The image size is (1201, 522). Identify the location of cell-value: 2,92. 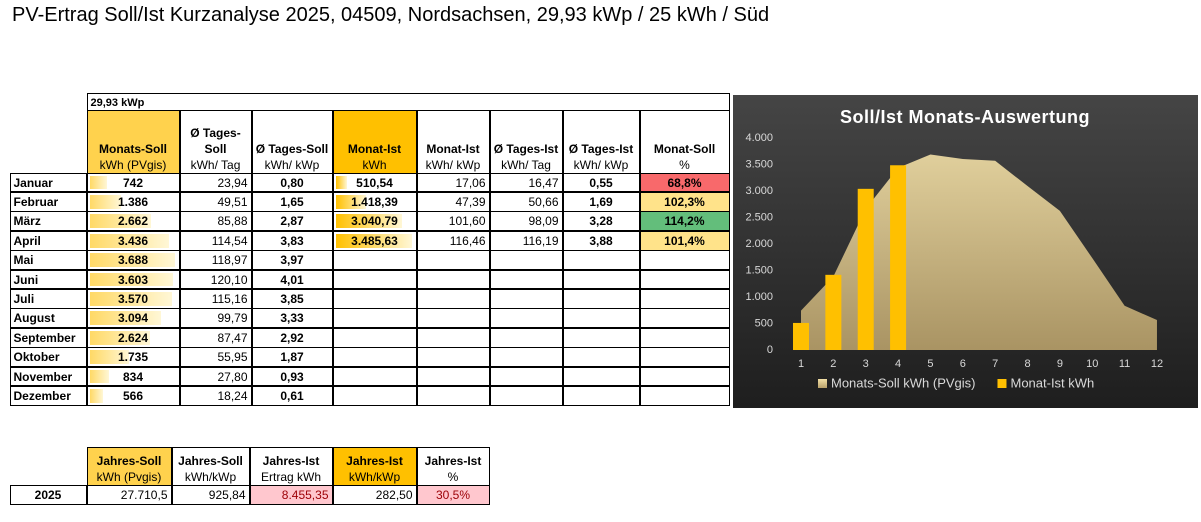
(292, 337).